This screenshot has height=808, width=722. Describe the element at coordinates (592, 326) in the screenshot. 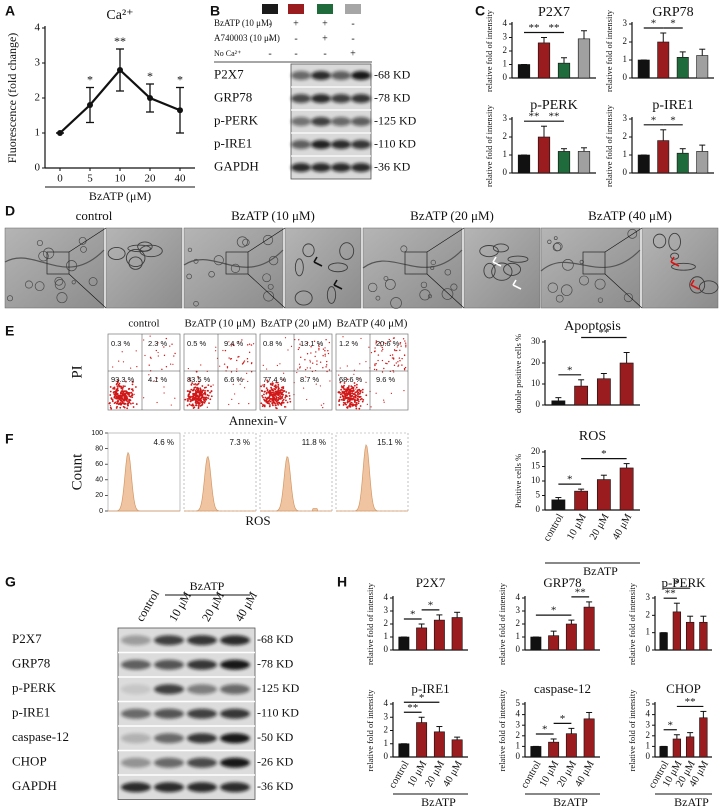

I see `chart-title: Apoptosis` at that location.